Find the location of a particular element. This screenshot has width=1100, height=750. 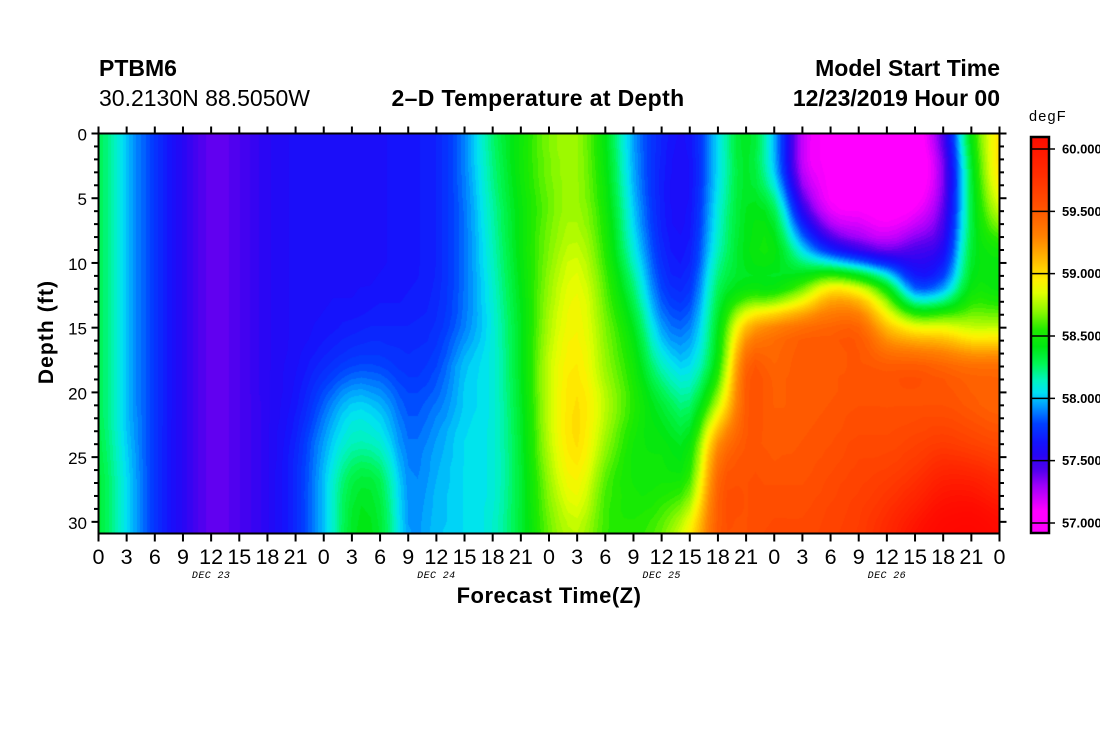

svg-text: DEC 24 is located at coordinates (436, 576).